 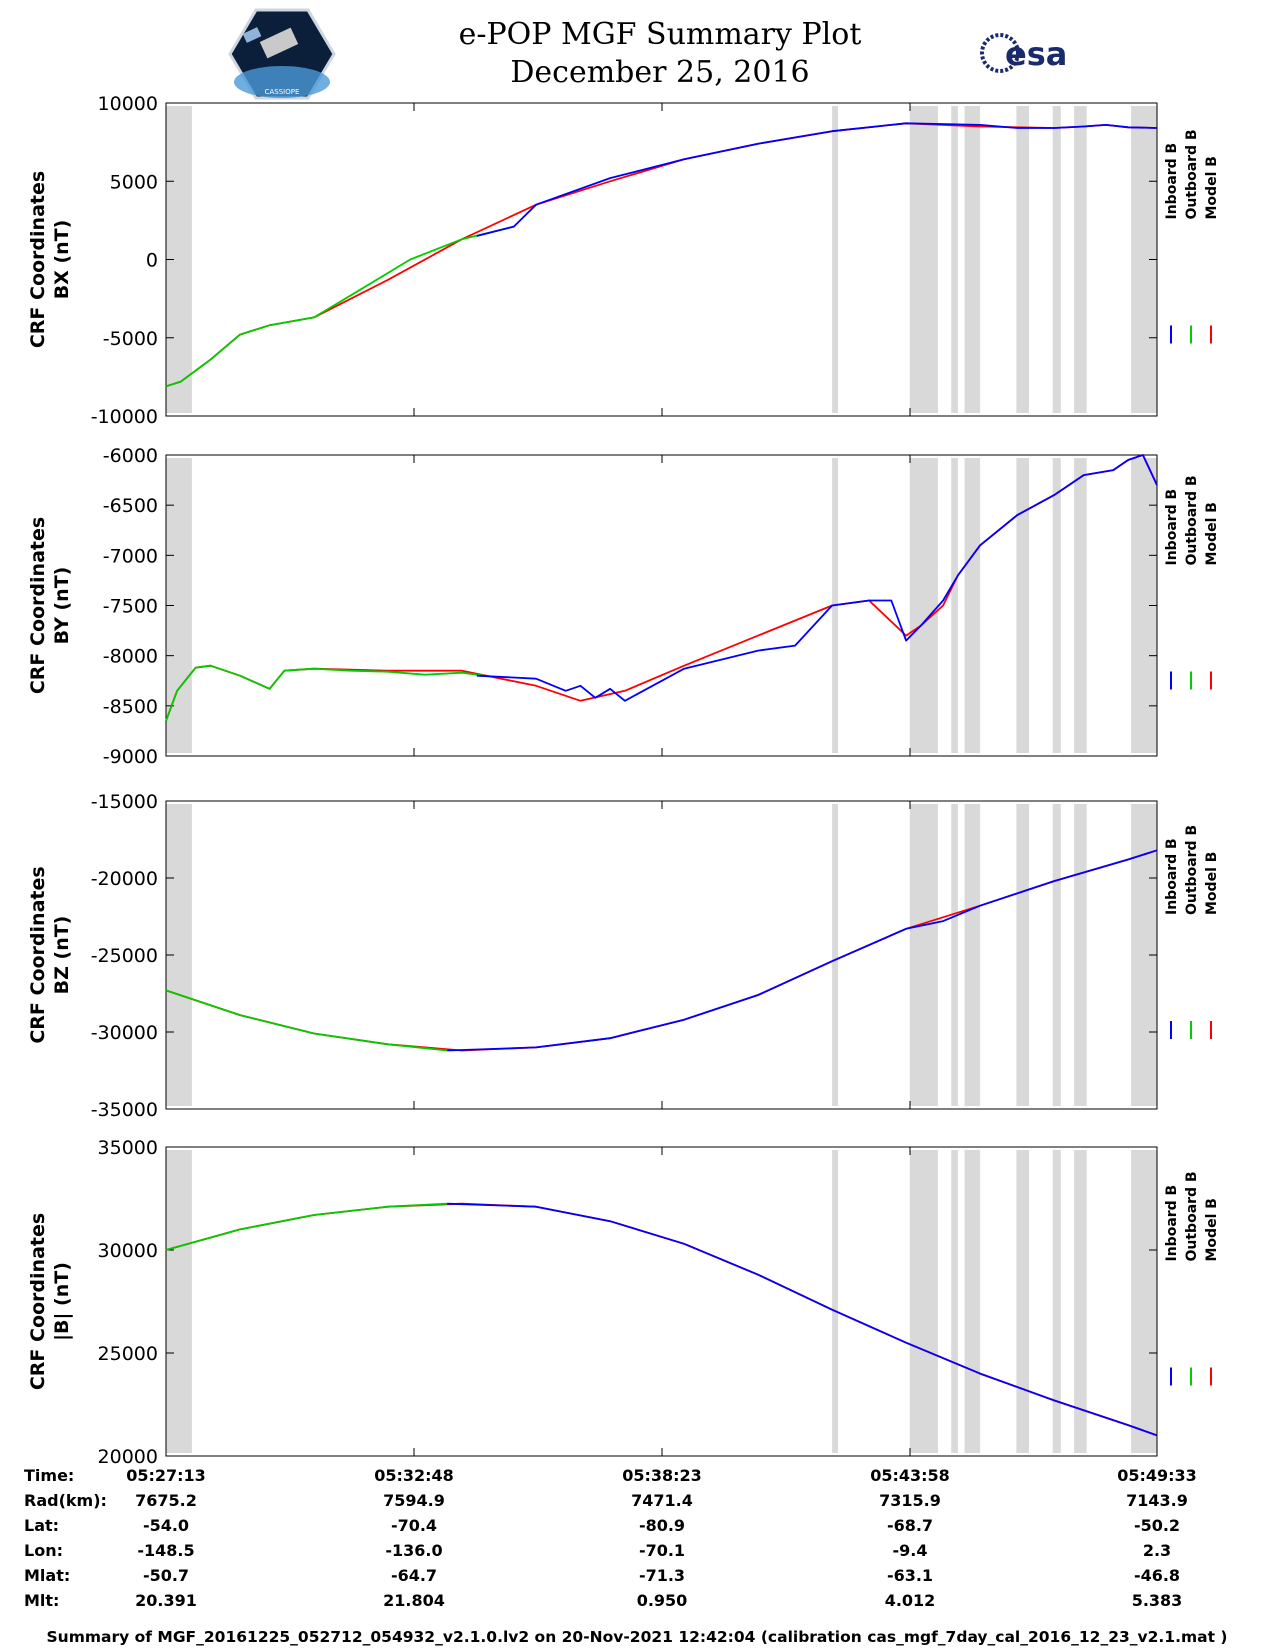 What do you see at coordinates (662, 1550) in the screenshot?
I see `ephemeris-lon-value: -70.1` at bounding box center [662, 1550].